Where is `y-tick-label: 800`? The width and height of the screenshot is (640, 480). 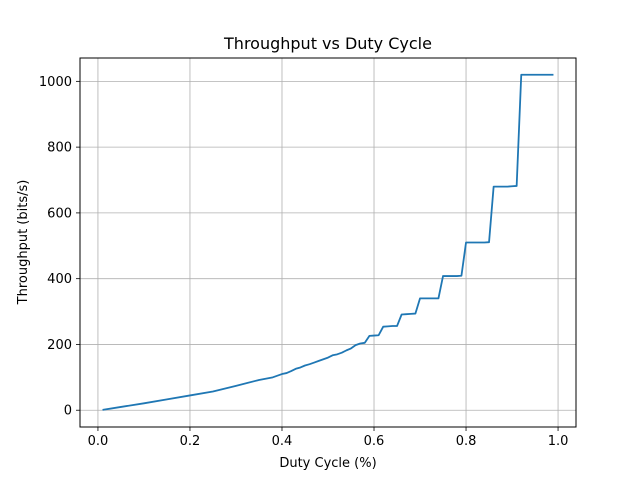 y-tick-label: 800 is located at coordinates (59, 148).